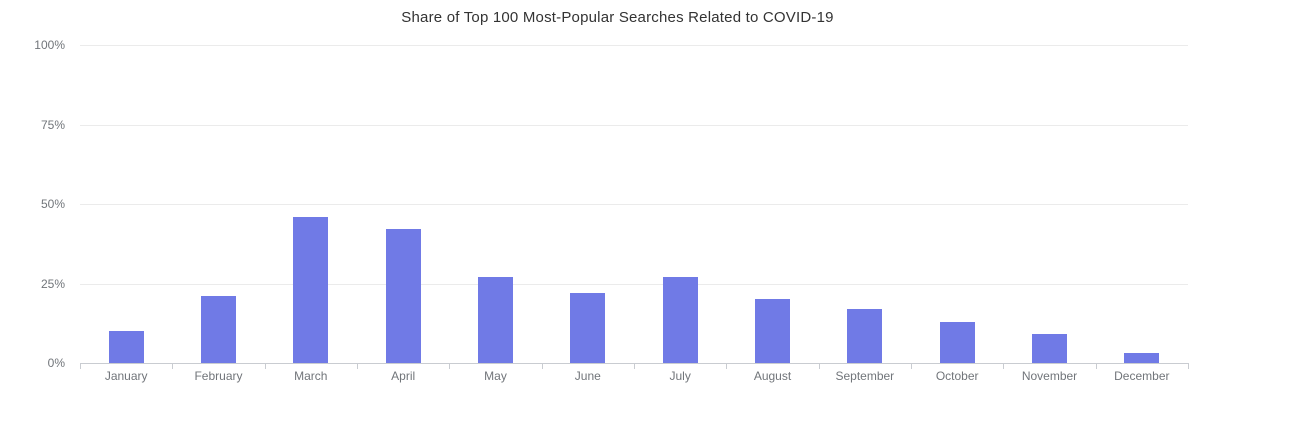  What do you see at coordinates (495, 376) in the screenshot?
I see `x-axis-label-may: May` at bounding box center [495, 376].